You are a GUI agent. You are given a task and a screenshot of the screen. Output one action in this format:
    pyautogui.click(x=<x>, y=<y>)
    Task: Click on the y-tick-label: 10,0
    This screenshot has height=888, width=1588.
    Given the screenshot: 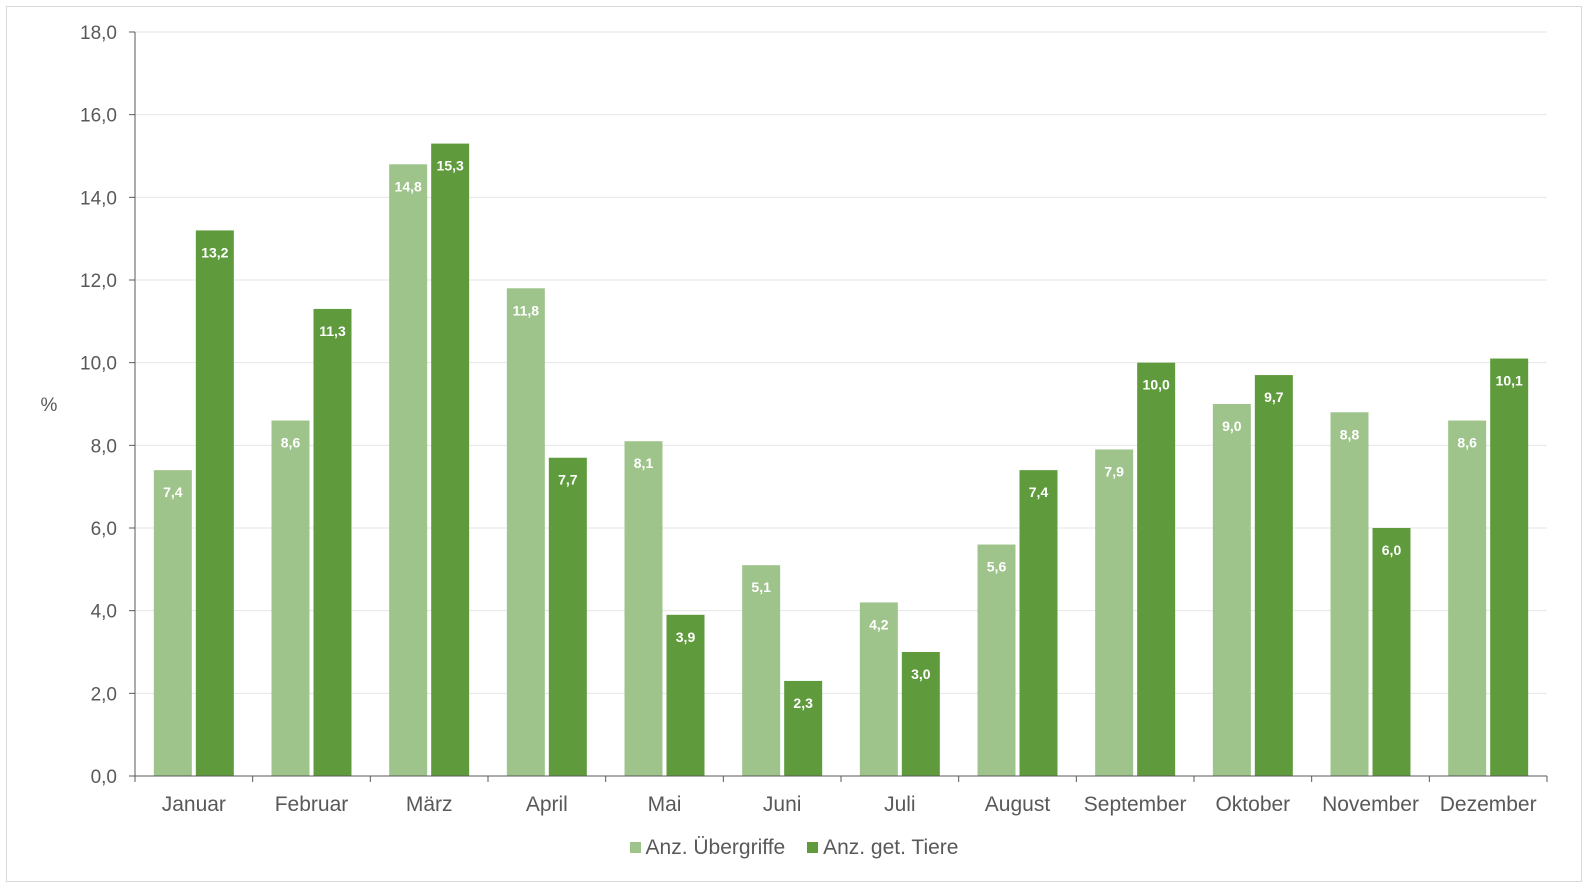 What is the action you would take?
    pyautogui.click(x=98, y=364)
    